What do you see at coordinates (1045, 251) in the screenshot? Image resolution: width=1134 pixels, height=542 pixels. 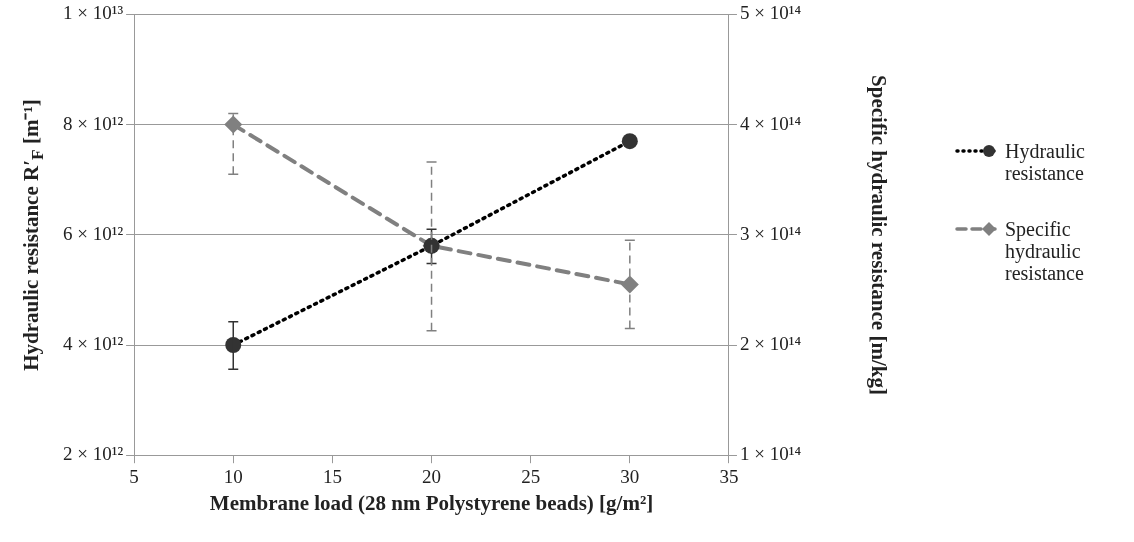 I see `legend-label: Specific hydraulic resistance` at bounding box center [1045, 251].